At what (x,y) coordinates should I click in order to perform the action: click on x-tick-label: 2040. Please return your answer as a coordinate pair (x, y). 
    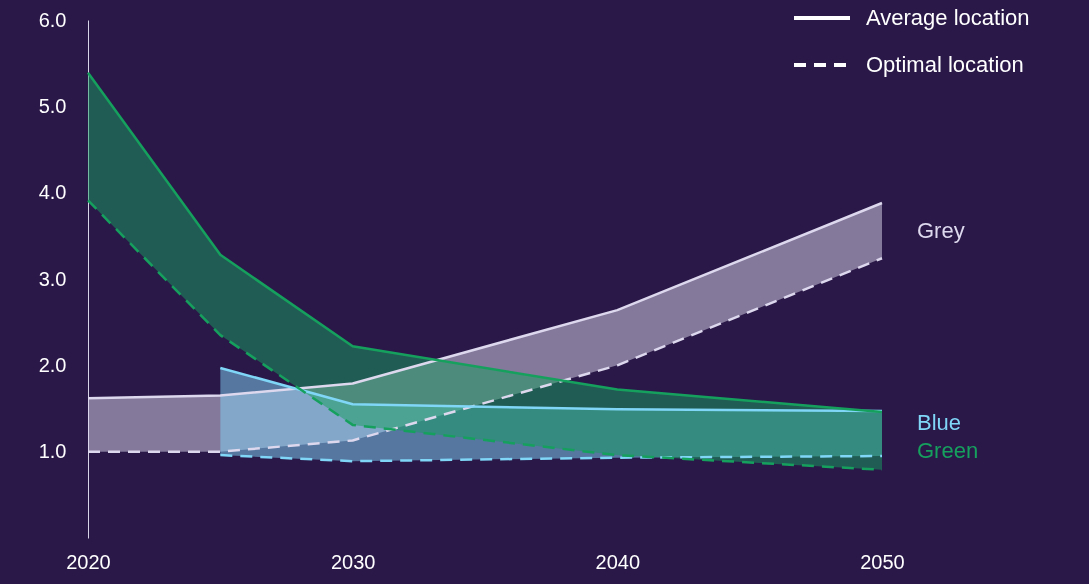
    Looking at the image, I should click on (618, 561).